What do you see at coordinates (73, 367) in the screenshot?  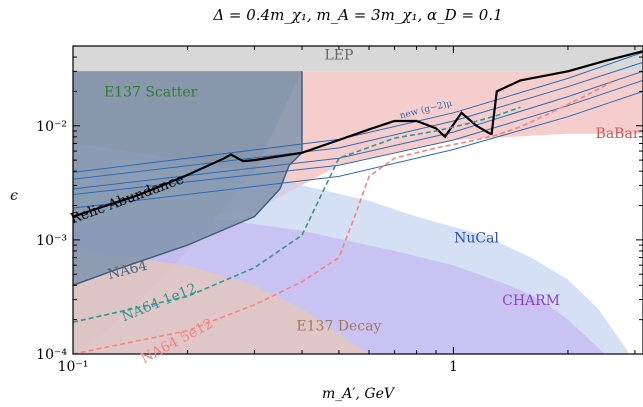 I see `x-tick-label: 10⁻¹` at bounding box center [73, 367].